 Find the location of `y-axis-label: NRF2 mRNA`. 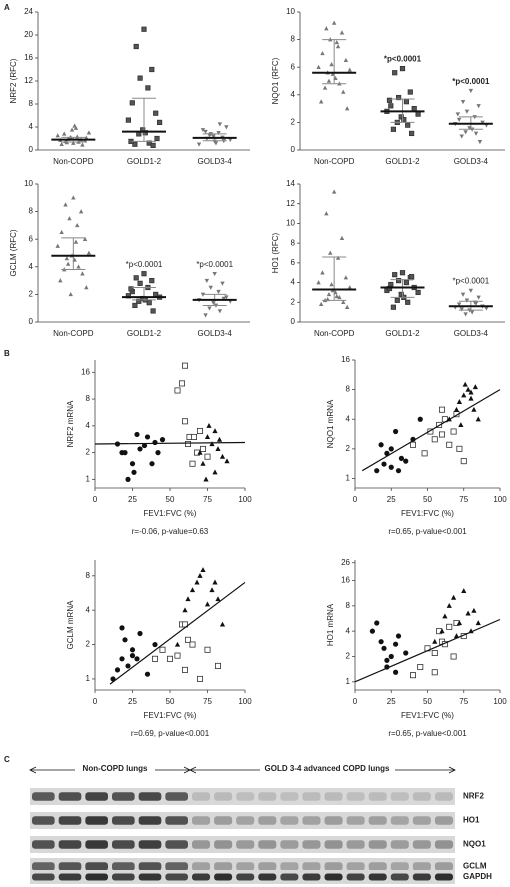

y-axis-label: NRF2 mRNA is located at coordinates (70, 423).